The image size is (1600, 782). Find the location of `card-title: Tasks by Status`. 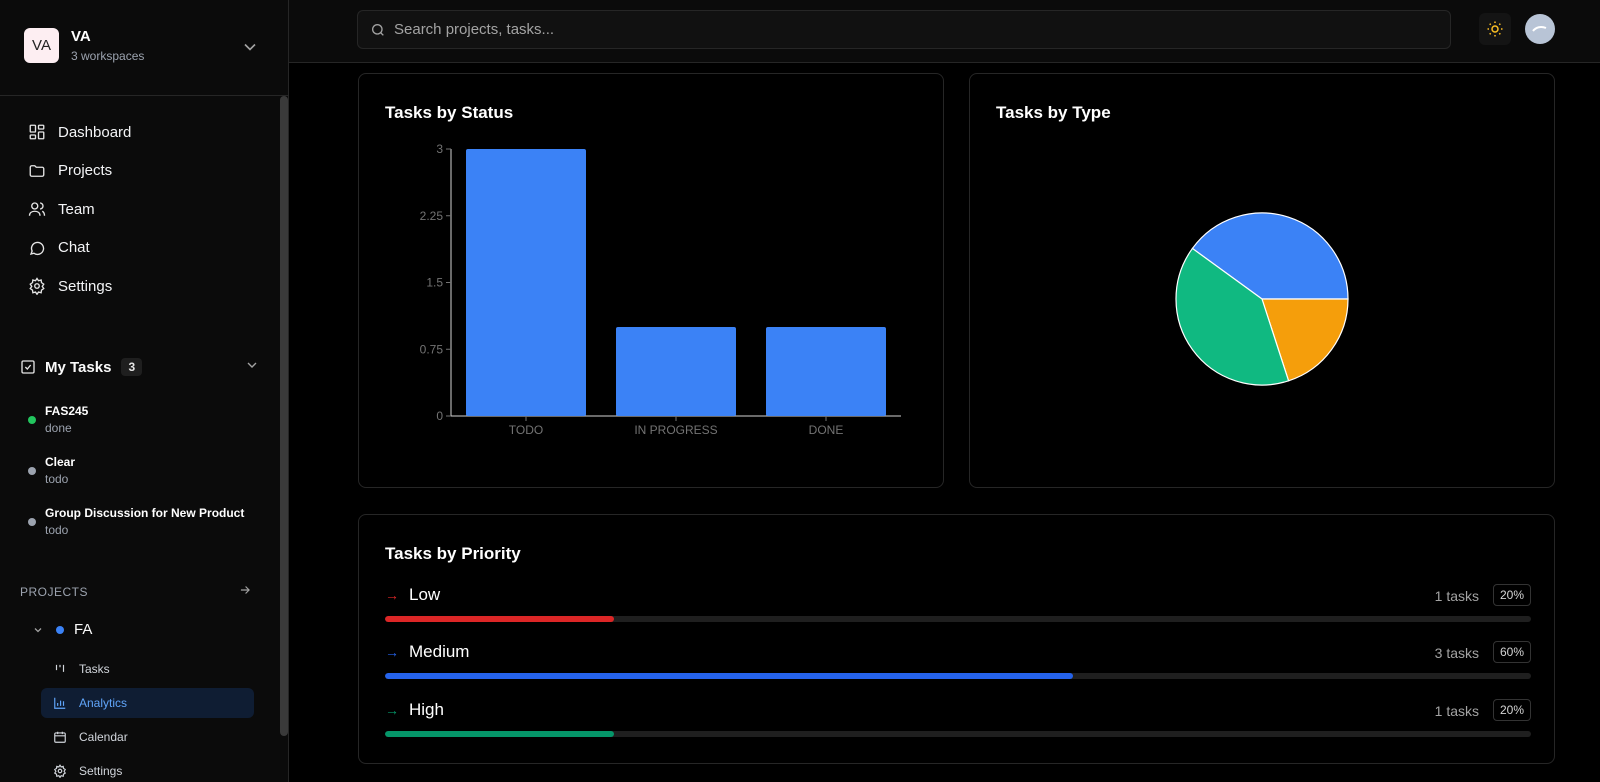

card-title: Tasks by Status is located at coordinates (449, 112).